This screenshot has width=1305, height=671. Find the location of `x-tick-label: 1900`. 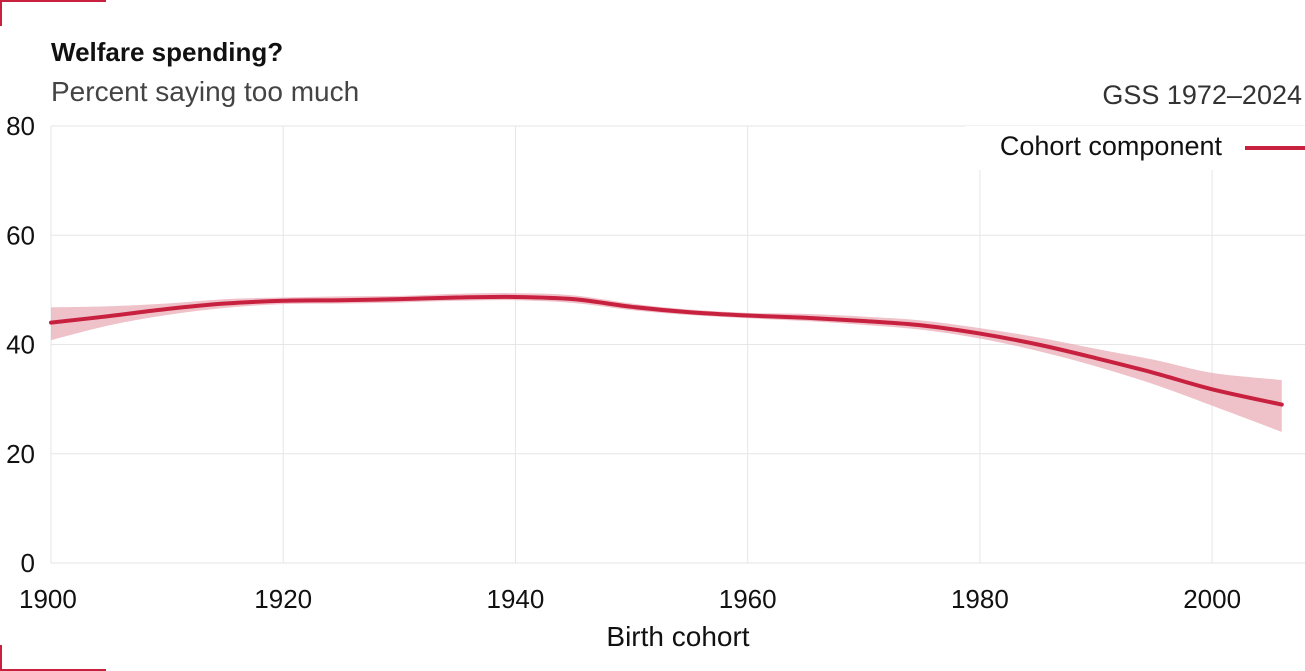

x-tick-label: 1900 is located at coordinates (48, 599).